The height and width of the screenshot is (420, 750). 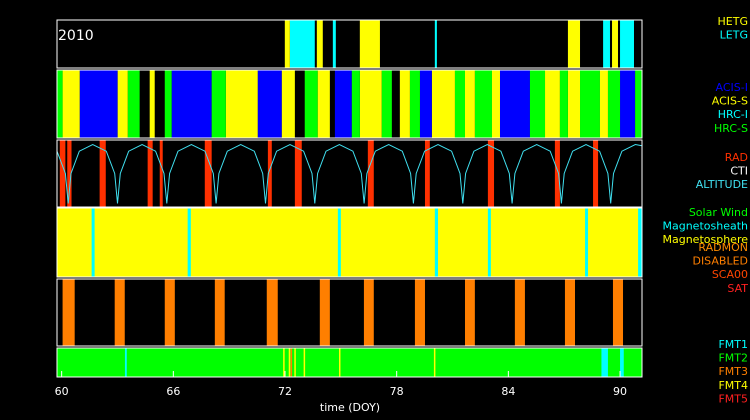 What do you see at coordinates (722, 184) in the screenshot?
I see `legend-label: ALTITUDE` at bounding box center [722, 184].